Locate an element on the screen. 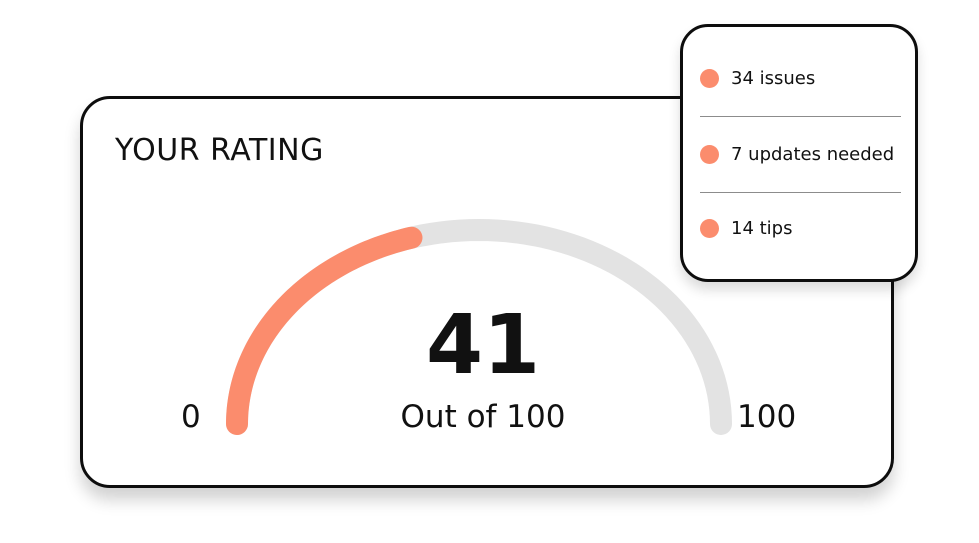 The height and width of the screenshot is (543, 979). gauge-max-label: 100 is located at coordinates (767, 417).